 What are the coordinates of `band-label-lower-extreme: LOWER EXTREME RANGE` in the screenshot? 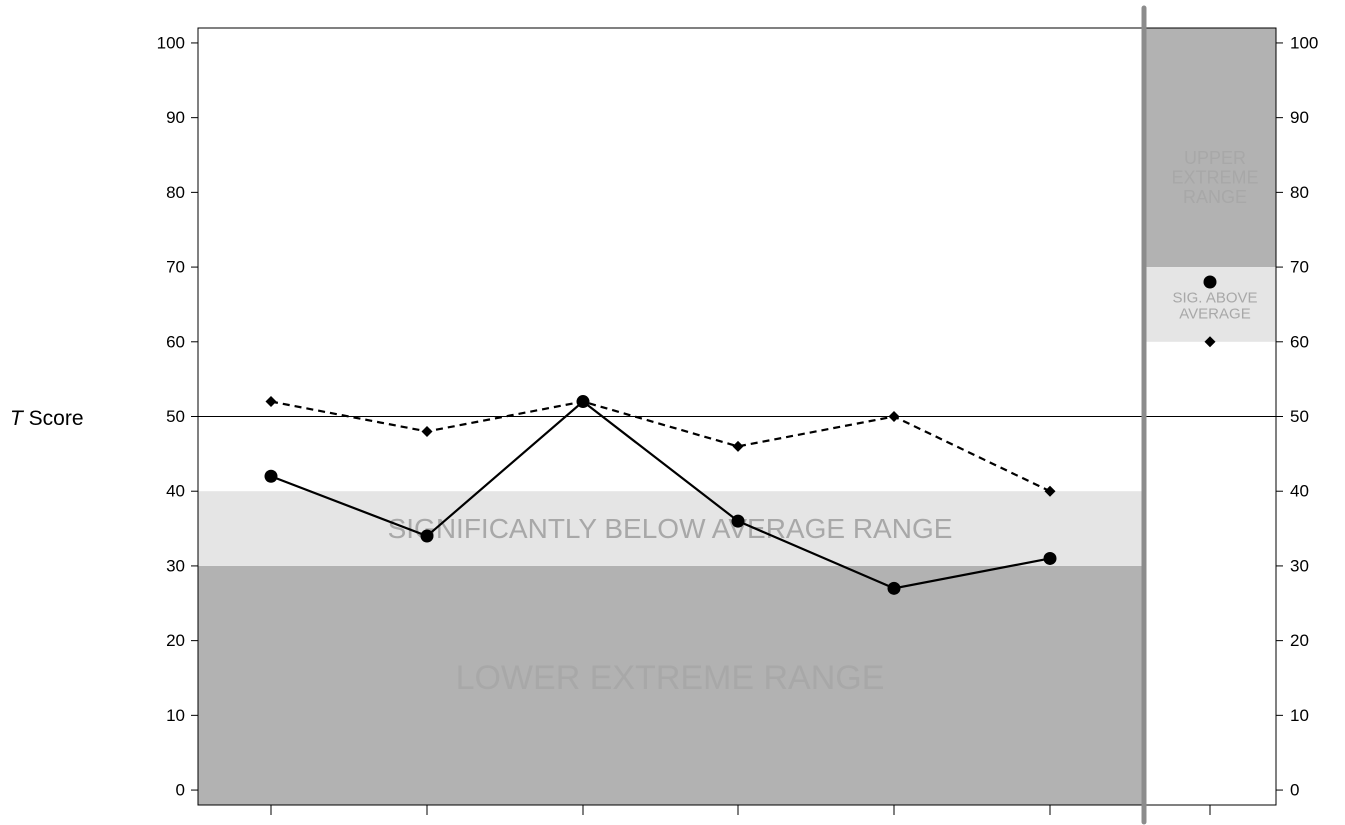 It's located at (670, 678).